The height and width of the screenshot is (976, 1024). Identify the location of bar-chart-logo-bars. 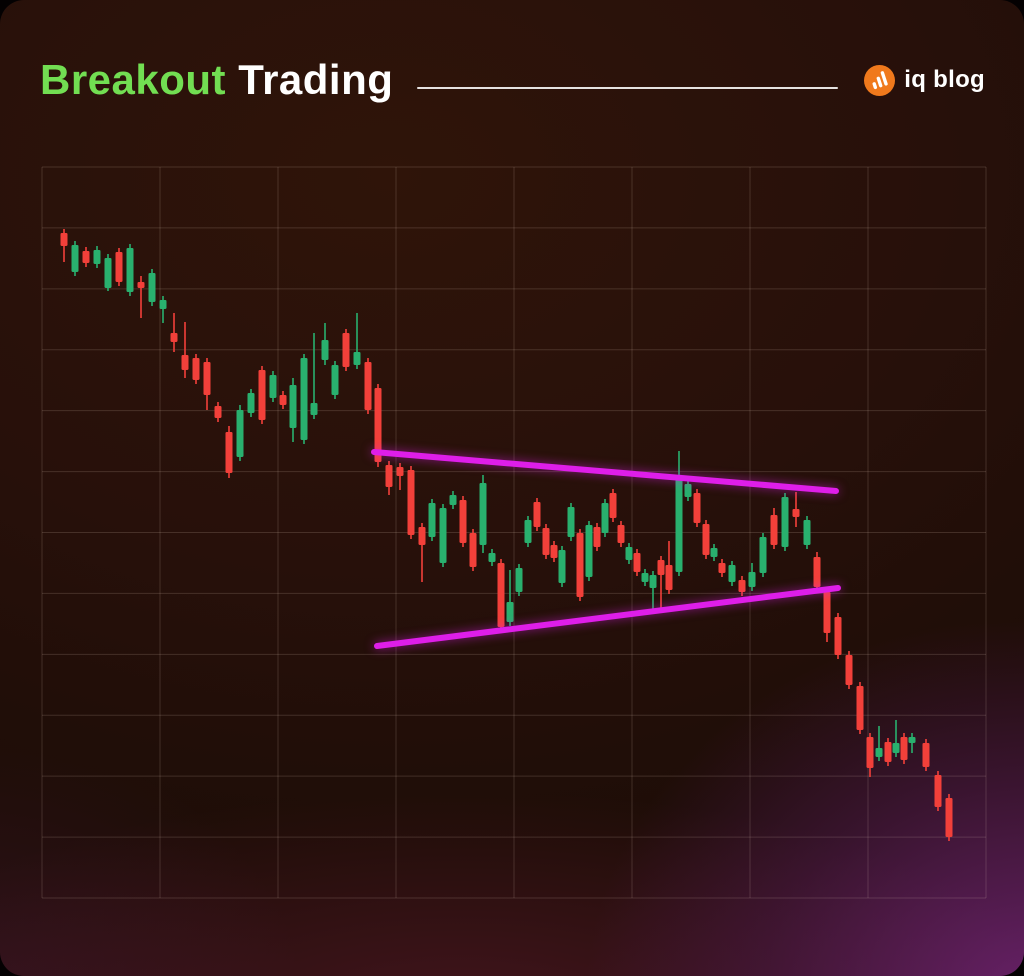
(880, 79).